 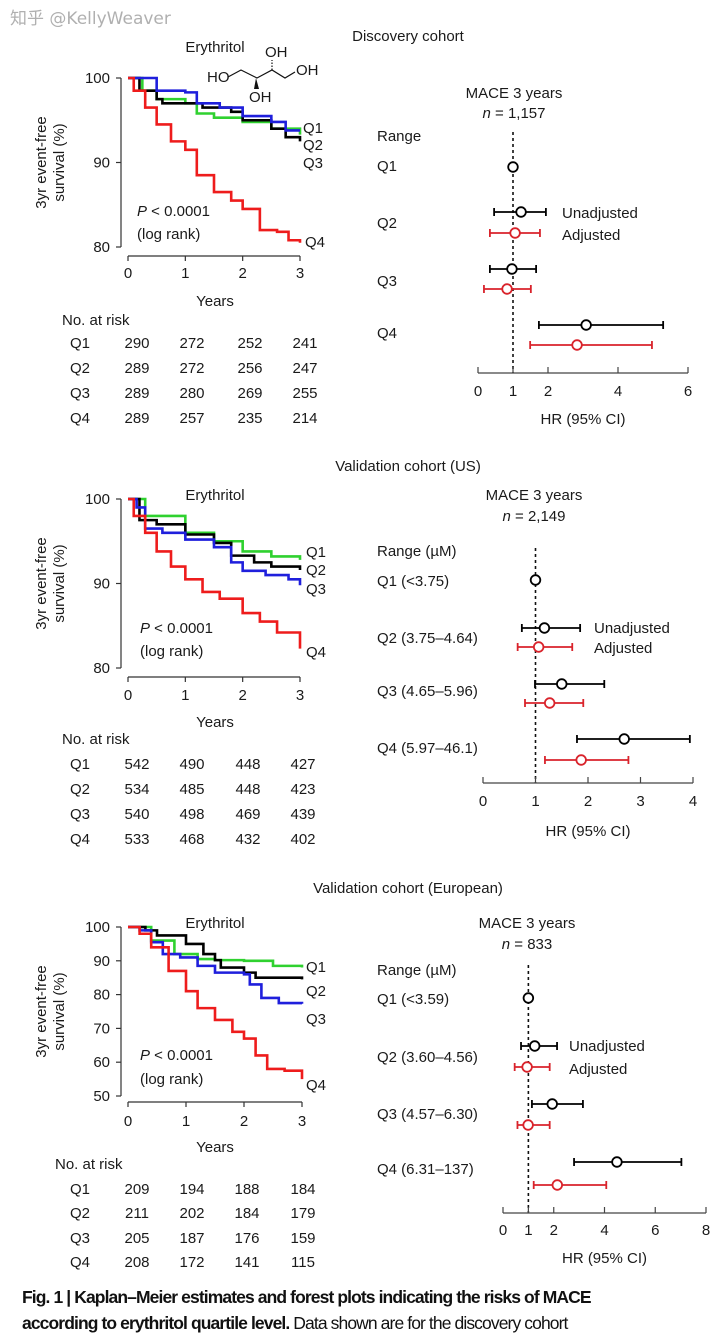 I want to click on risk-value: 269, so click(x=249, y=393).